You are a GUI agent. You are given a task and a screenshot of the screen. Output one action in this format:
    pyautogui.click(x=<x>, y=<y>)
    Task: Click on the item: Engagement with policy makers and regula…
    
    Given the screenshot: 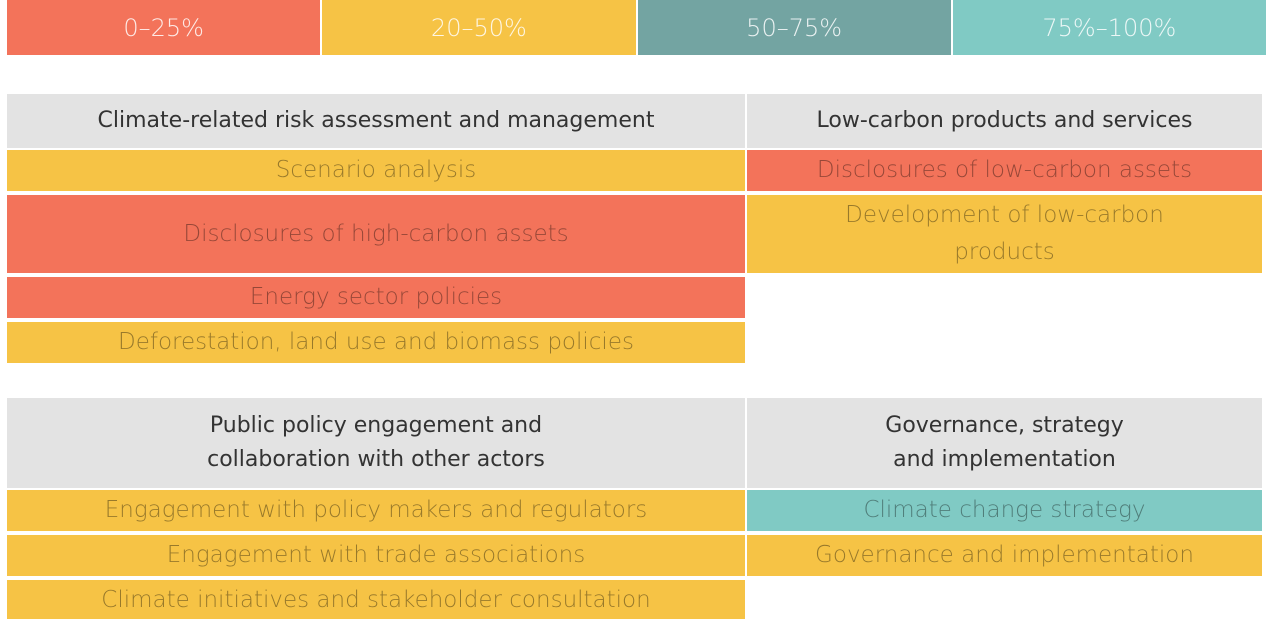 What is the action you would take?
    pyautogui.click(x=376, y=510)
    